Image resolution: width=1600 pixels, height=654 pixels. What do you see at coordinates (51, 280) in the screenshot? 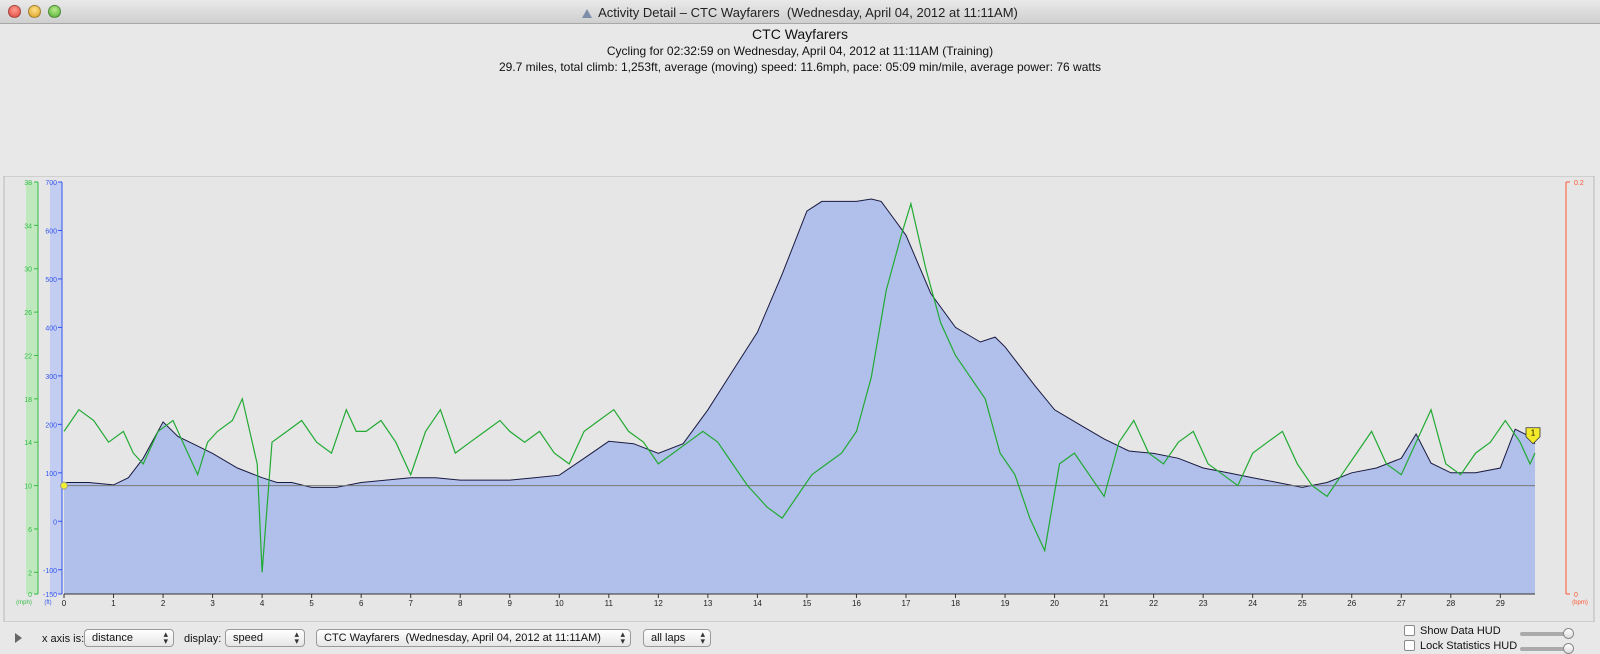
I see `elevation-tick-label: 500` at bounding box center [51, 280].